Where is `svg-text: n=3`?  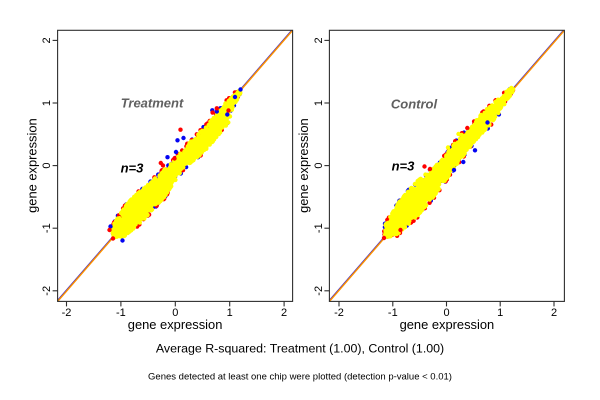
svg-text: n=3 is located at coordinates (133, 168).